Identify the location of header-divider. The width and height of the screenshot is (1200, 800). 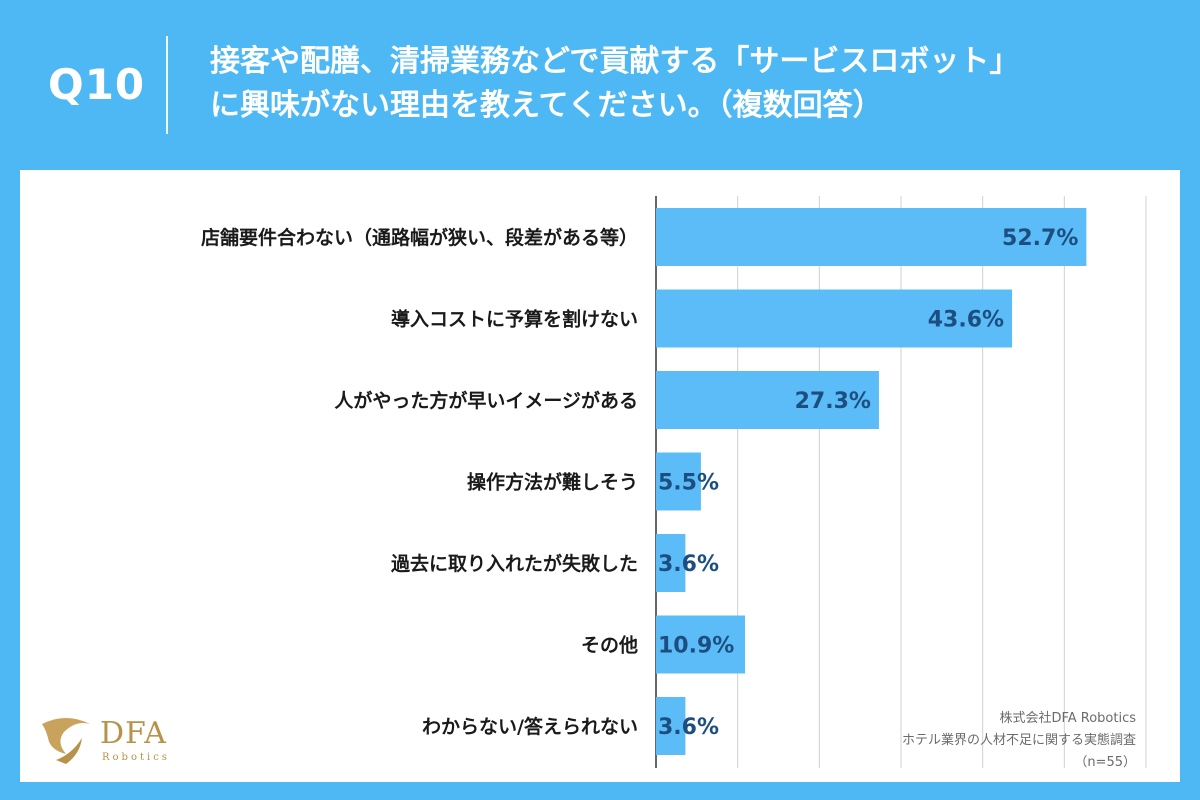
(167, 85).